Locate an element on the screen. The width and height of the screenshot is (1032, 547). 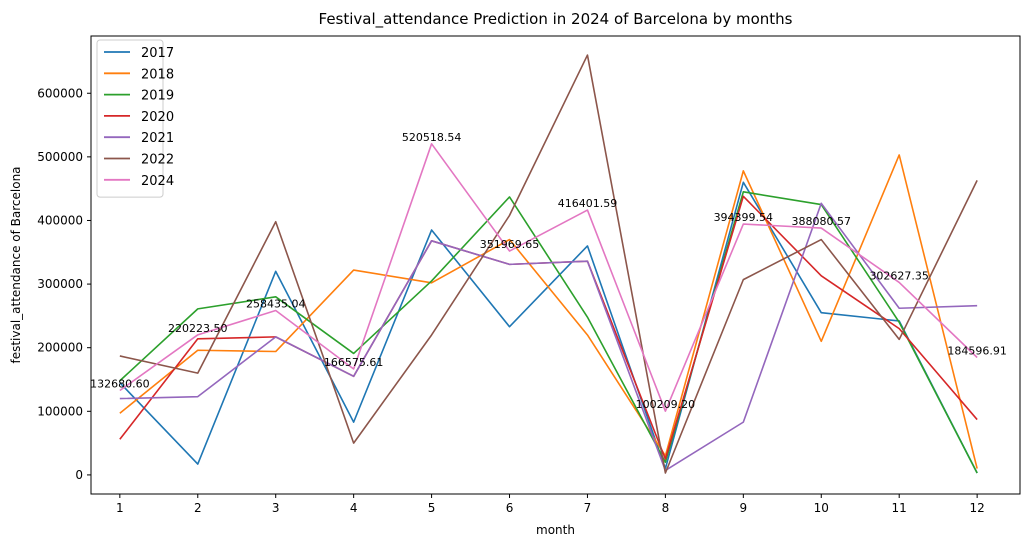
y-tick-label: 100000 is located at coordinates (60, 411).